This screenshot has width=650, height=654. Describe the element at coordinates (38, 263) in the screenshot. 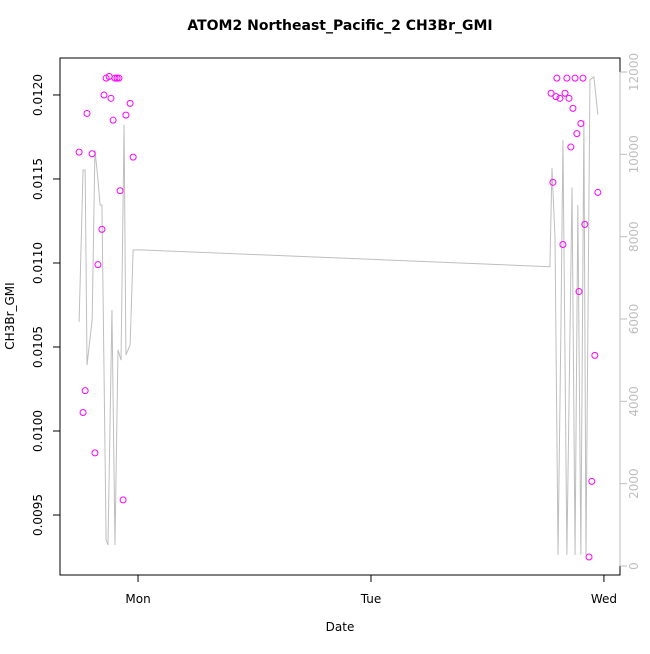

I see `y-tick-label: 0.0110` at that location.